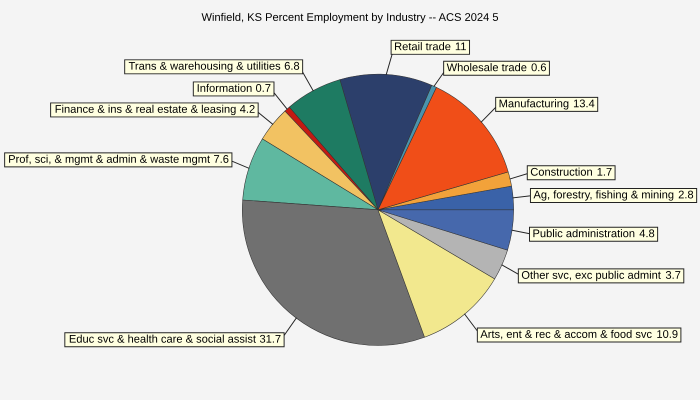 This screenshot has width=700, height=400. I want to click on data-label: 11, so click(461, 46).